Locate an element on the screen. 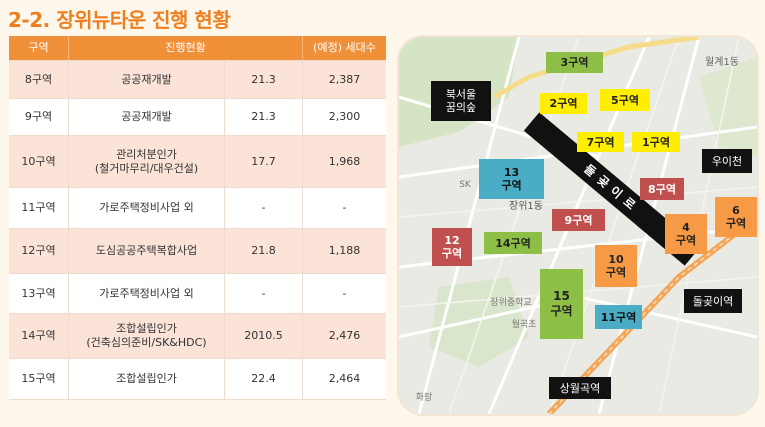  zone-1-label: 1구역 is located at coordinates (656, 142).